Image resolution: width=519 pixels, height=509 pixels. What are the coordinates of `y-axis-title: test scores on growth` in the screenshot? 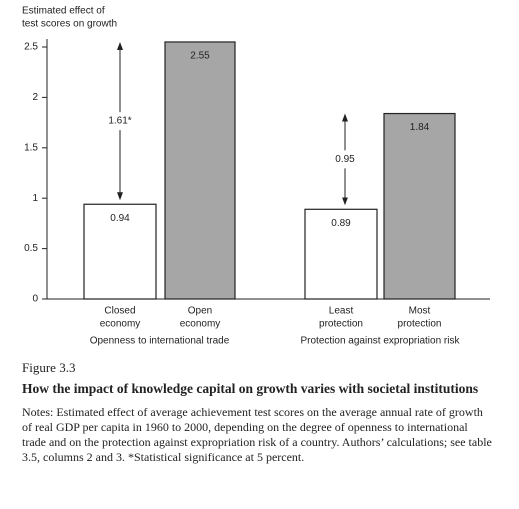 It's located at (69, 24).